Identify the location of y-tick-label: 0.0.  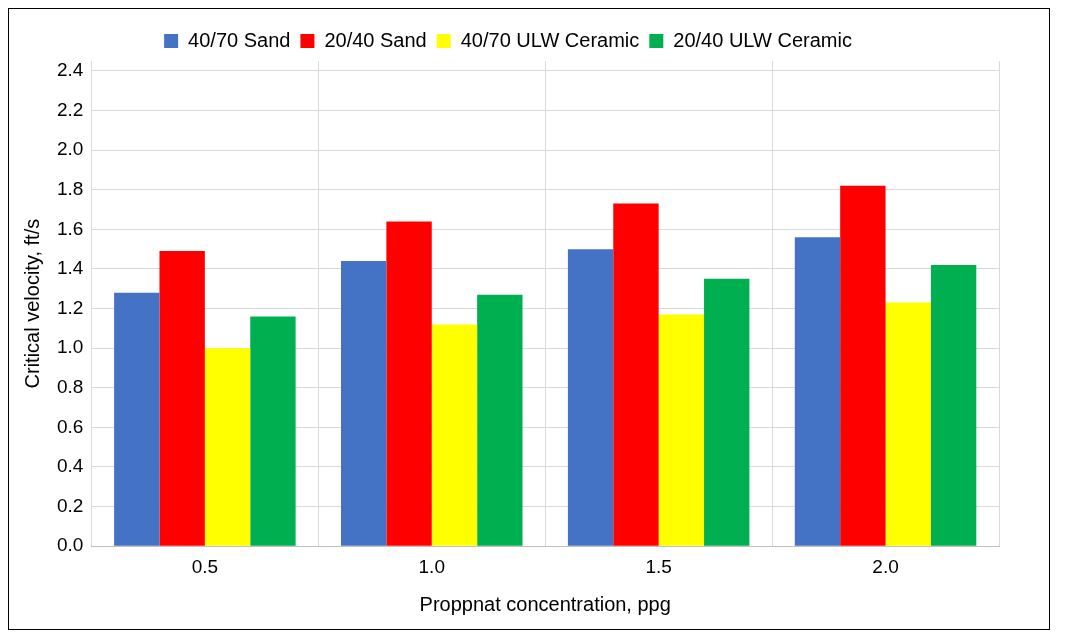
(70, 545).